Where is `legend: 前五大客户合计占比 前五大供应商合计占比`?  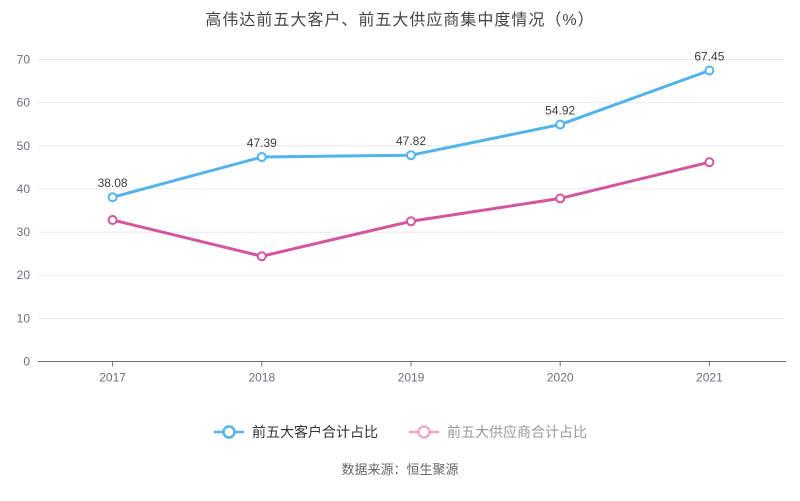
legend: 前五大客户合计占比 前五大供应商合计占比 is located at coordinates (400, 432).